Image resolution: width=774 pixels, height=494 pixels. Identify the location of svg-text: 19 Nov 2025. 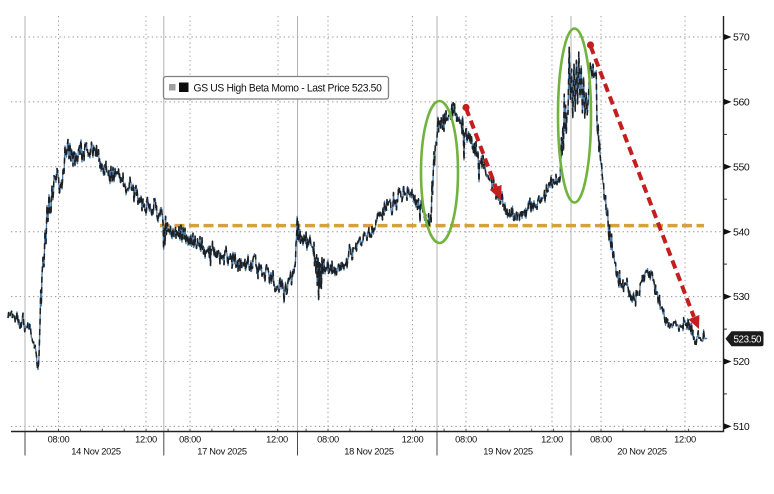
(508, 452).